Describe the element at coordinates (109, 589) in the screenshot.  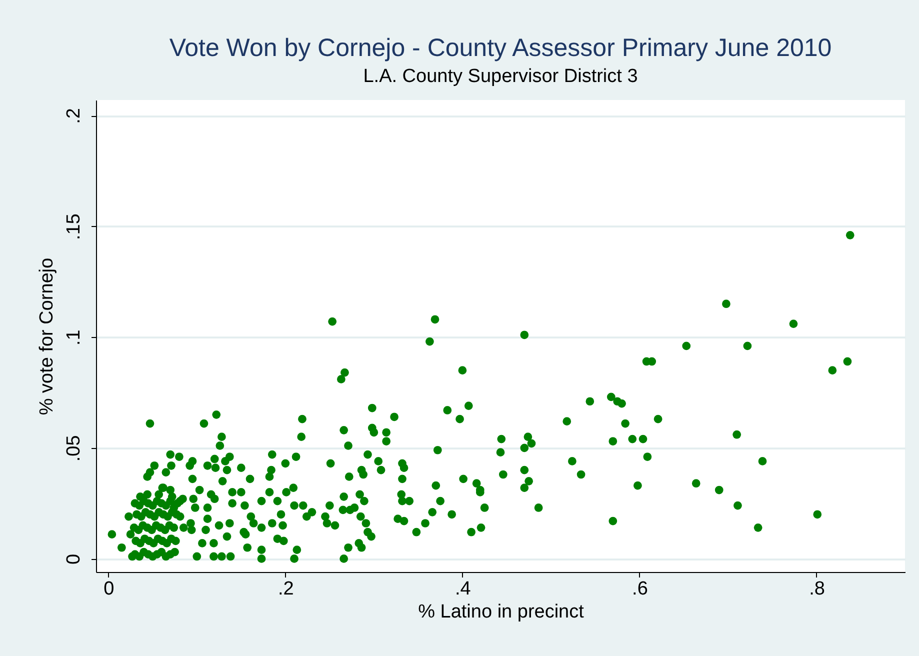
I see `x-tick-label: 0` at that location.